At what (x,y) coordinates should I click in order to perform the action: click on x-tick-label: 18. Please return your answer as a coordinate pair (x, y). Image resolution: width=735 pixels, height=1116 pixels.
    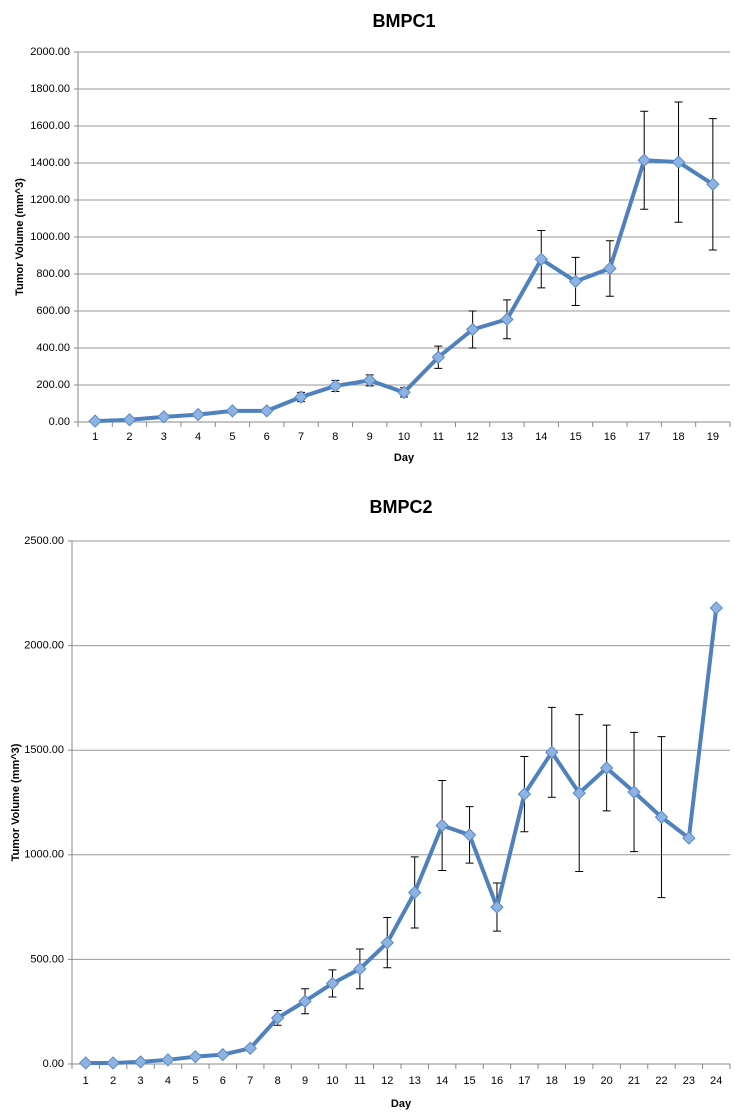
    Looking at the image, I should click on (678, 437).